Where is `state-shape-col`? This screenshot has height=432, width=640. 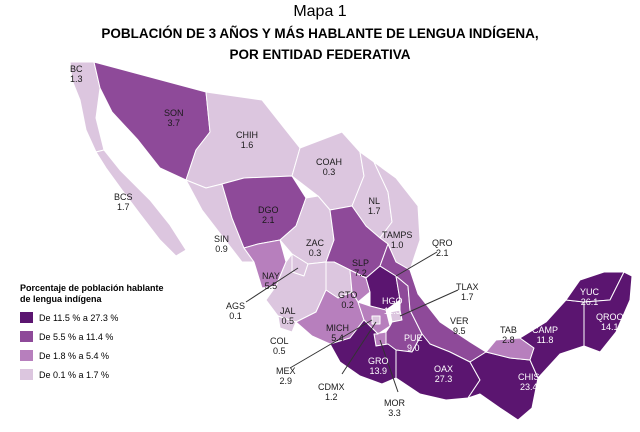
state-shape-col is located at coordinates (287, 324).